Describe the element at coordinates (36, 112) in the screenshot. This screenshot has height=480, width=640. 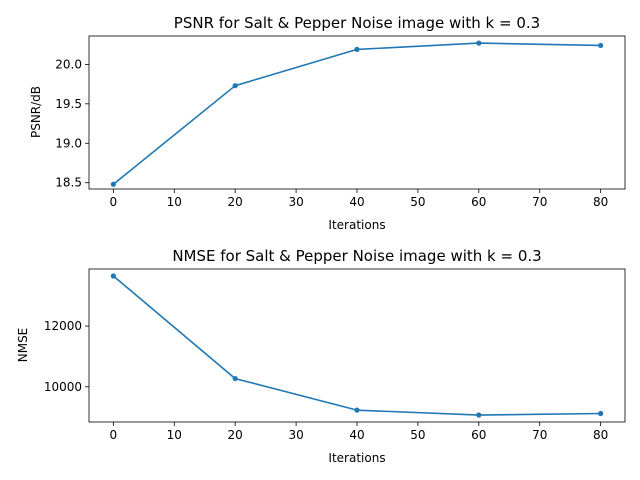
I see `psnr-y-axis-label: PSNR/dB` at that location.